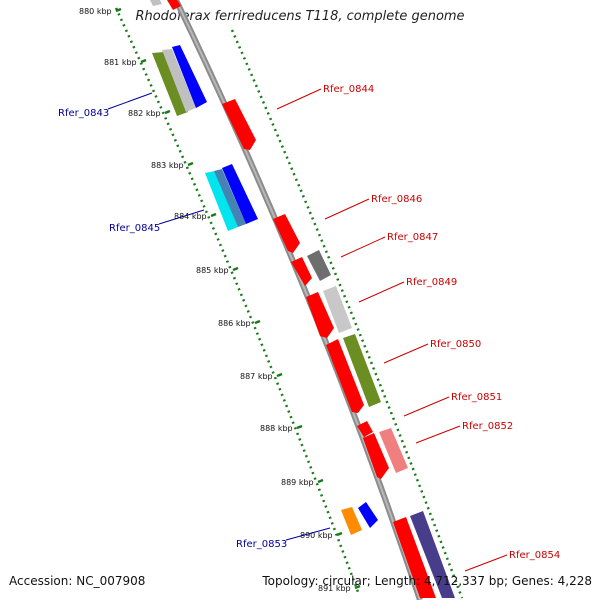 The image size is (600, 600). Describe the element at coordinates (144, 113) in the screenshot. I see `tick-label: 882 kbp` at that location.